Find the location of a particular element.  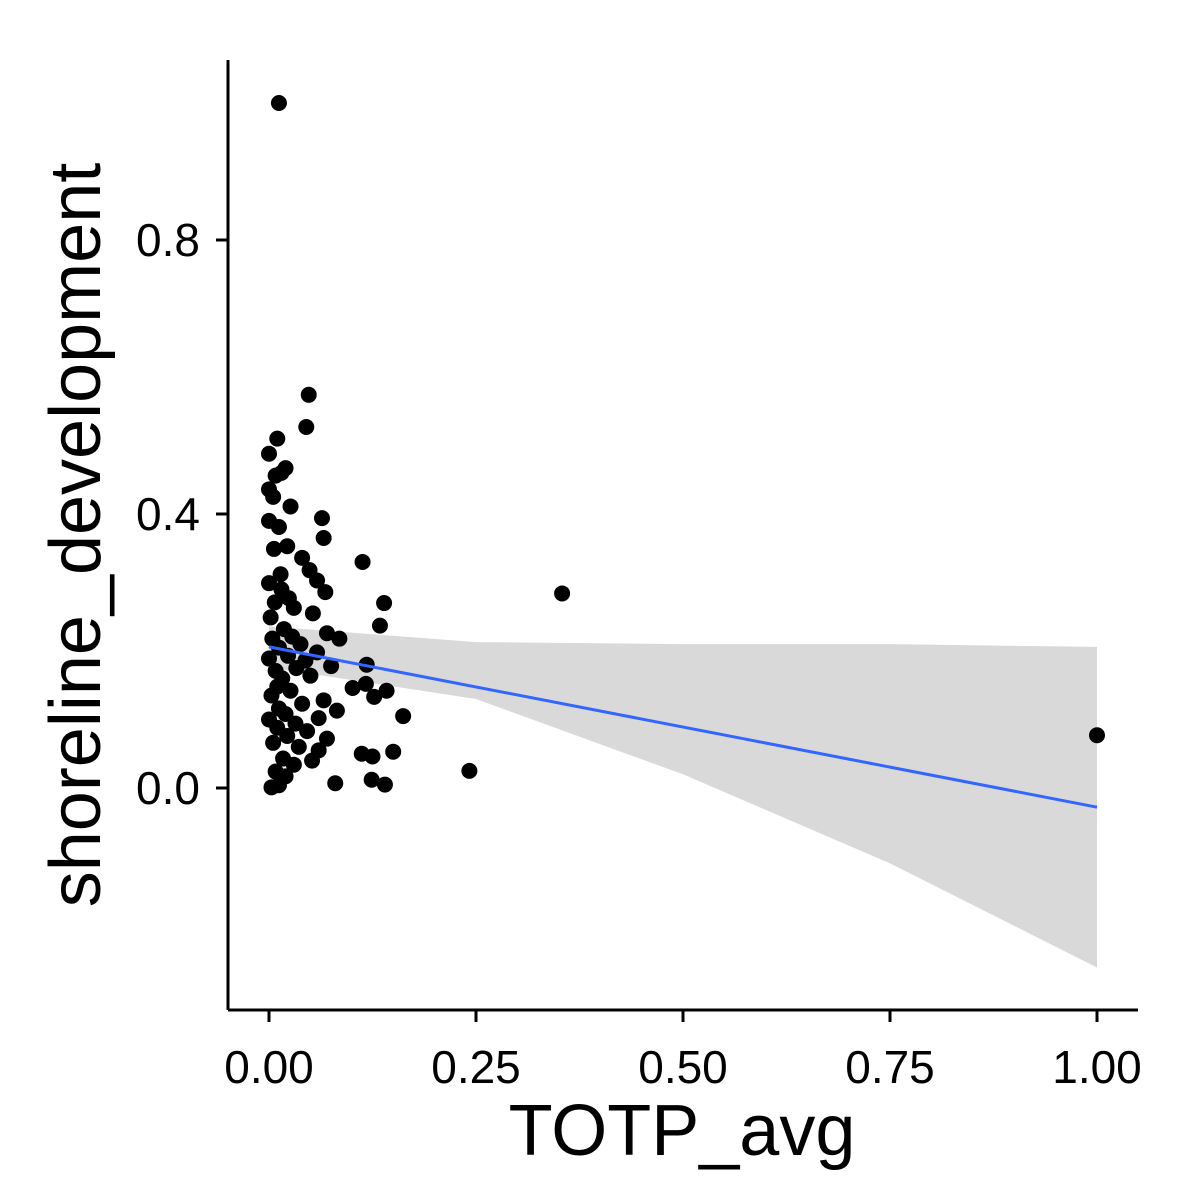

trend-line-layer is located at coordinates (683, 727).